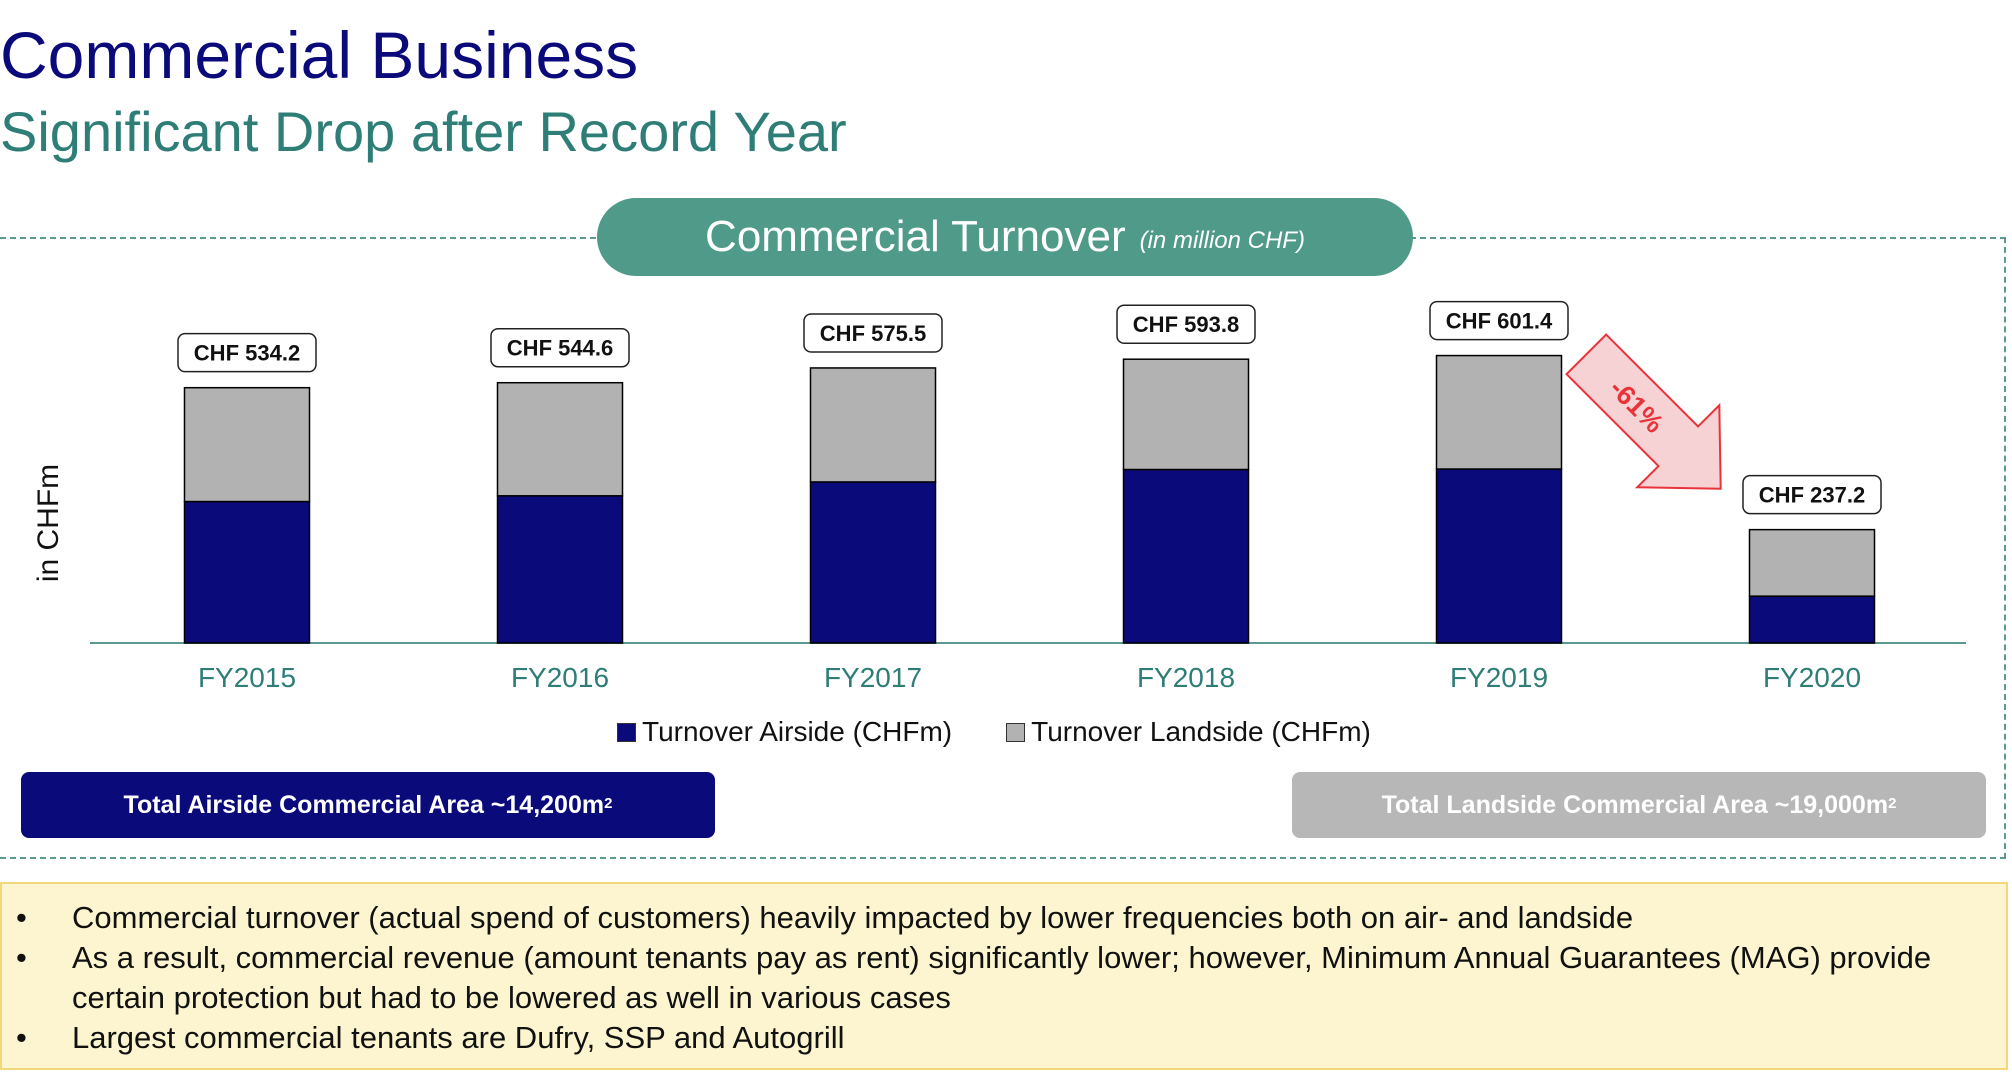 This screenshot has height=1074, width=2012. I want to click on legend-item-landside: Turnover Landside (CHFm), so click(1188, 732).